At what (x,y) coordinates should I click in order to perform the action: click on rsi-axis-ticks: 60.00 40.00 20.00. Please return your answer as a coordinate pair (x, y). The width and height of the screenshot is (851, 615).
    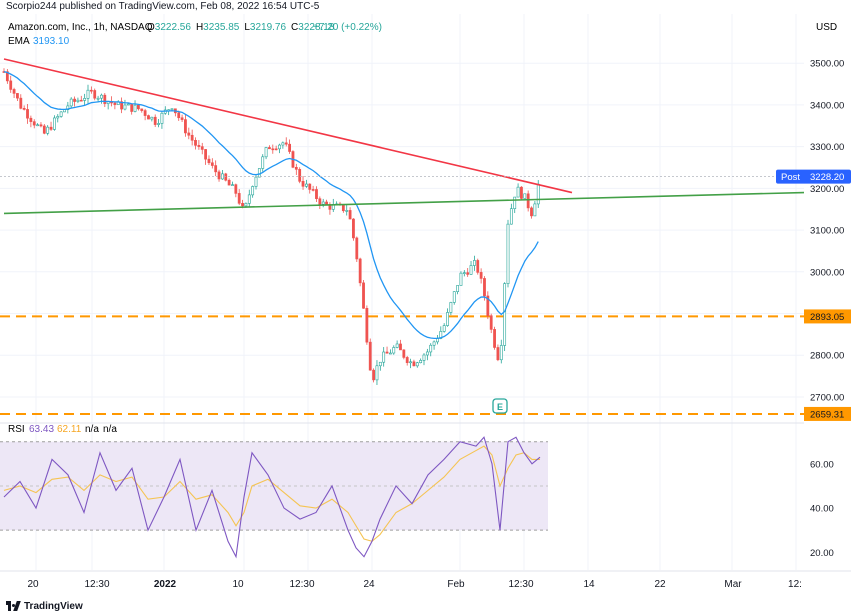
    Looking at the image, I should click on (822, 508).